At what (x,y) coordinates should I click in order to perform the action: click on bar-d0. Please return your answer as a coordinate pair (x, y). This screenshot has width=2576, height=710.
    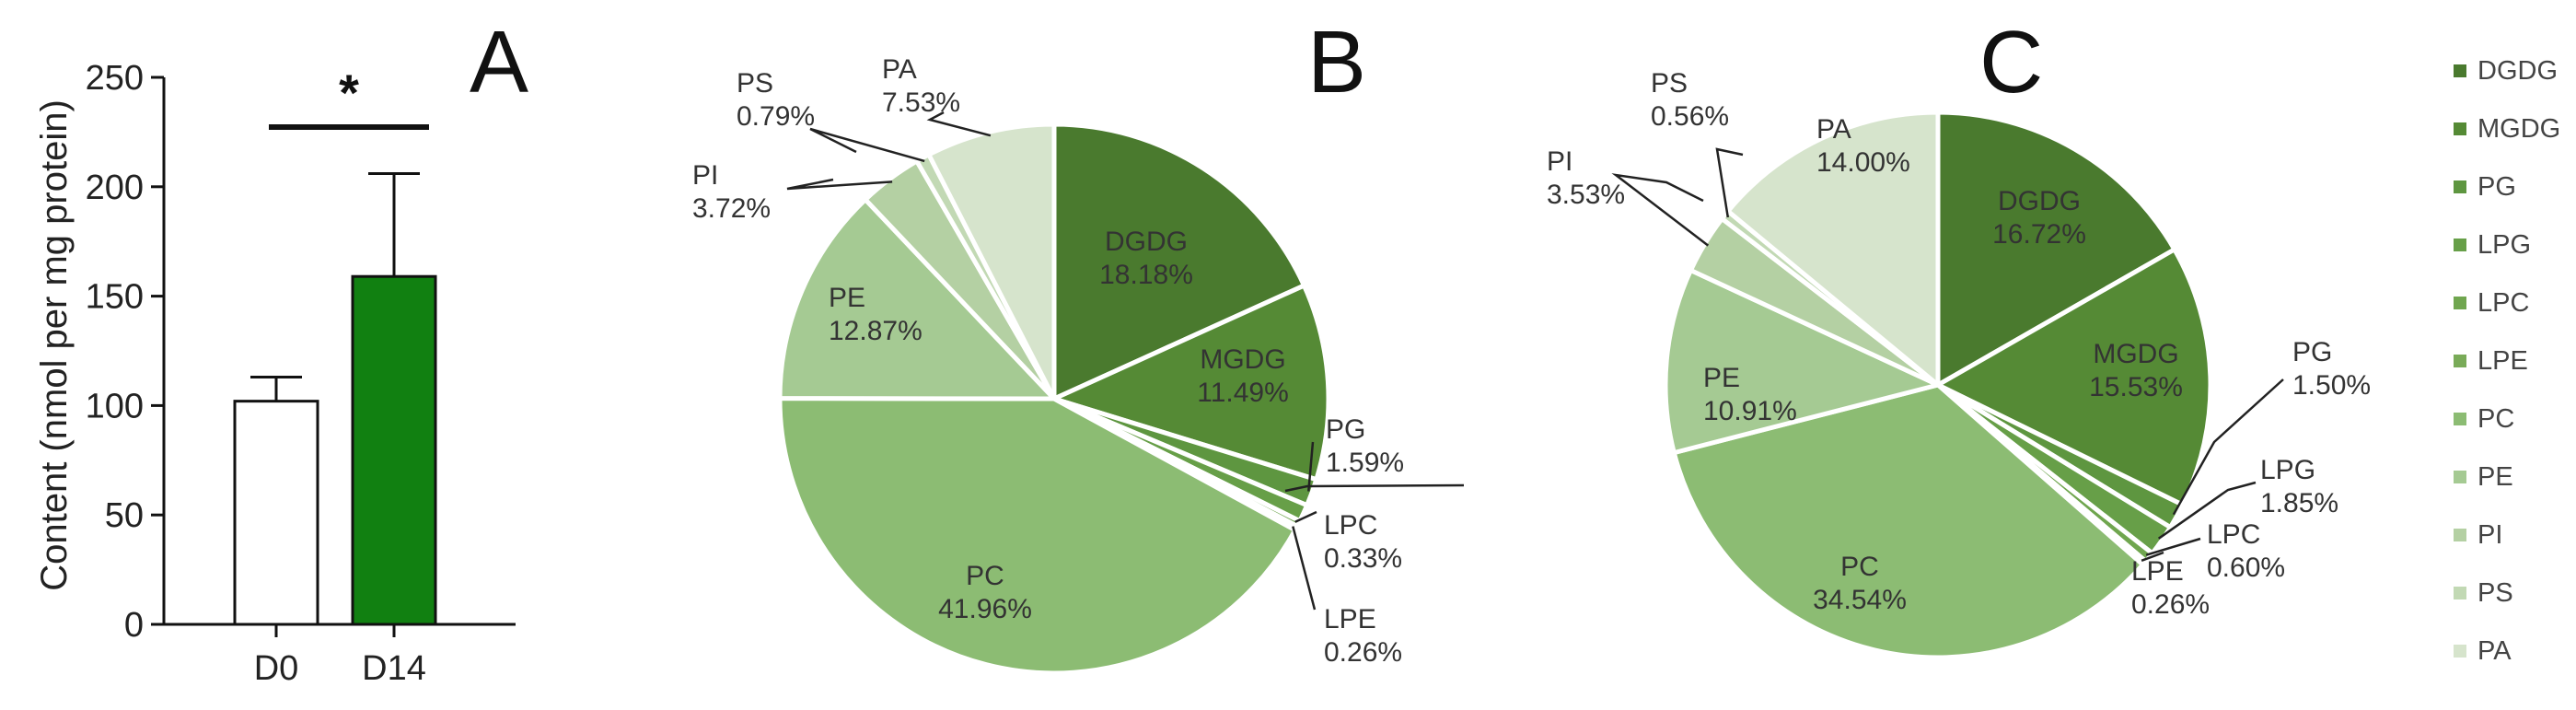
    Looking at the image, I should click on (276, 513).